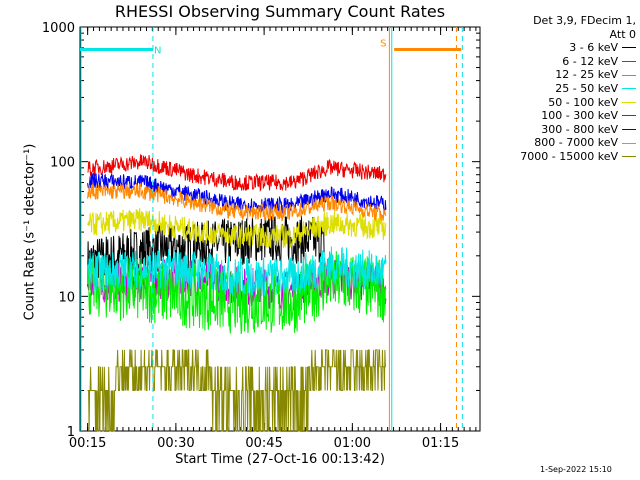  Describe the element at coordinates (66, 297) in the screenshot. I see `y-tick-label: 10` at that location.